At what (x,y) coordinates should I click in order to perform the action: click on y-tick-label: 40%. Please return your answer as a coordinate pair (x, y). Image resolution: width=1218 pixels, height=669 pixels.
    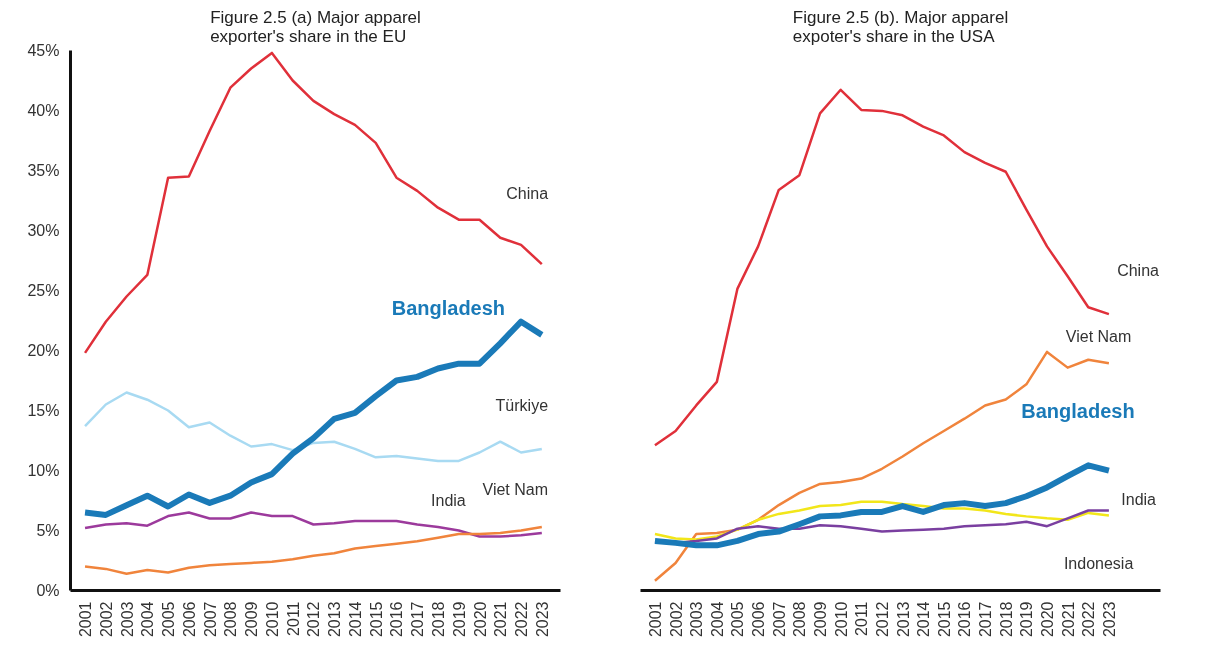
    Looking at the image, I should click on (43, 110).